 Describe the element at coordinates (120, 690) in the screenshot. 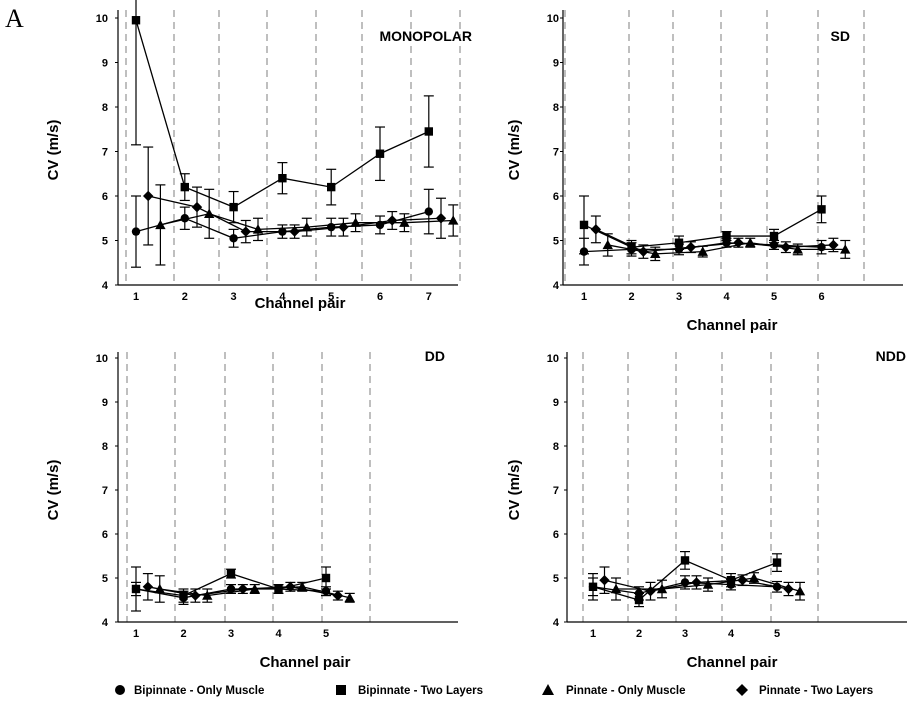

I see `legend-marker-circle` at that location.